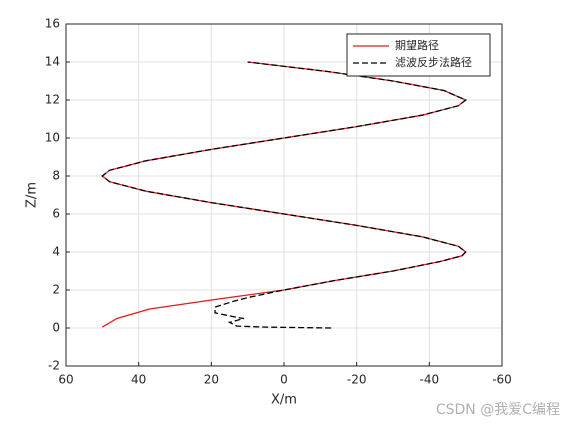 Image resolution: width=565 pixels, height=426 pixels. Describe the element at coordinates (56, 328) in the screenshot. I see `y-tick-label: 0` at that location.